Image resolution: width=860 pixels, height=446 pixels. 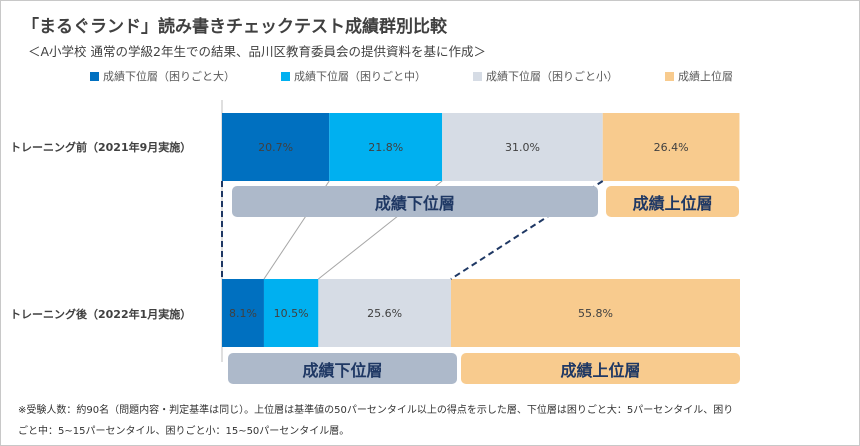 What do you see at coordinates (101, 314) in the screenshot?
I see `category-label-after: トレーニング後（2022年1月実施）` at bounding box center [101, 314].